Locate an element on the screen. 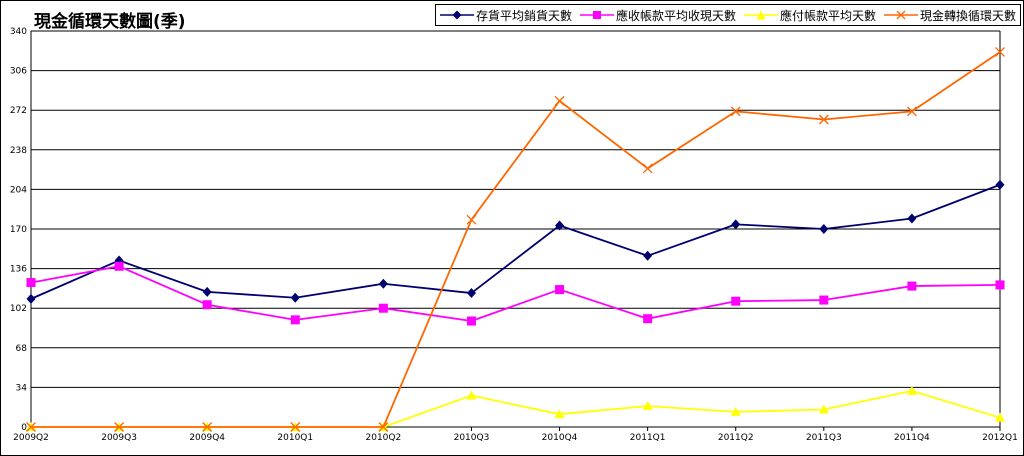 This screenshot has height=456, width=1024. legend-label: 現金轉換循環天數 is located at coordinates (968, 15).